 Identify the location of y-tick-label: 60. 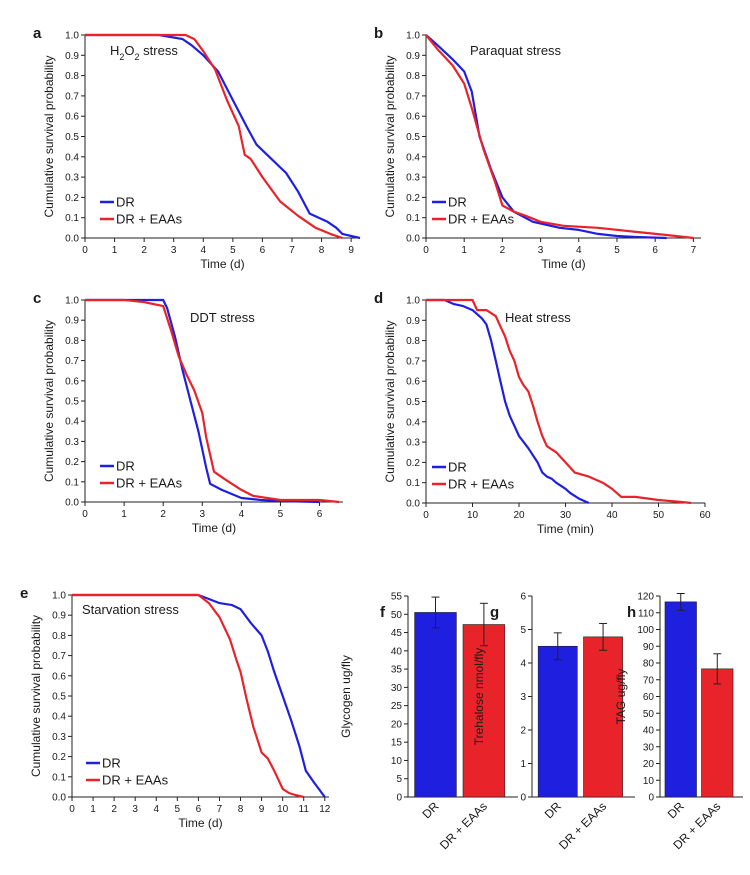
(649, 697).